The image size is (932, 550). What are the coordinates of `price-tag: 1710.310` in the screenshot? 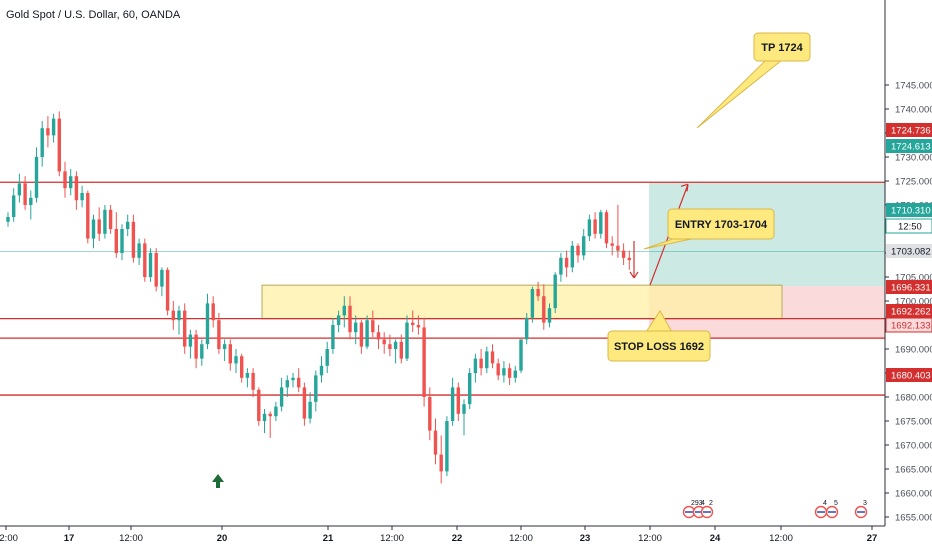 It's located at (909, 210).